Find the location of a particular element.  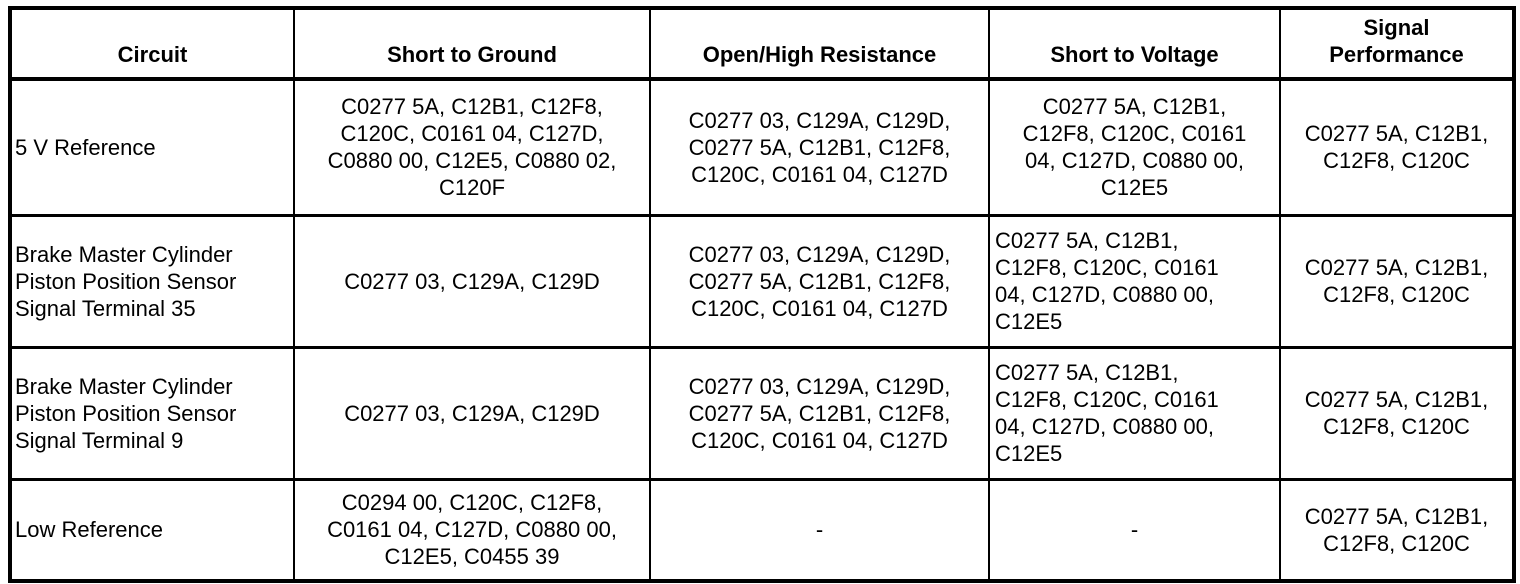

column-header-short-to-voltage: Short to Voltage is located at coordinates (1134, 44).